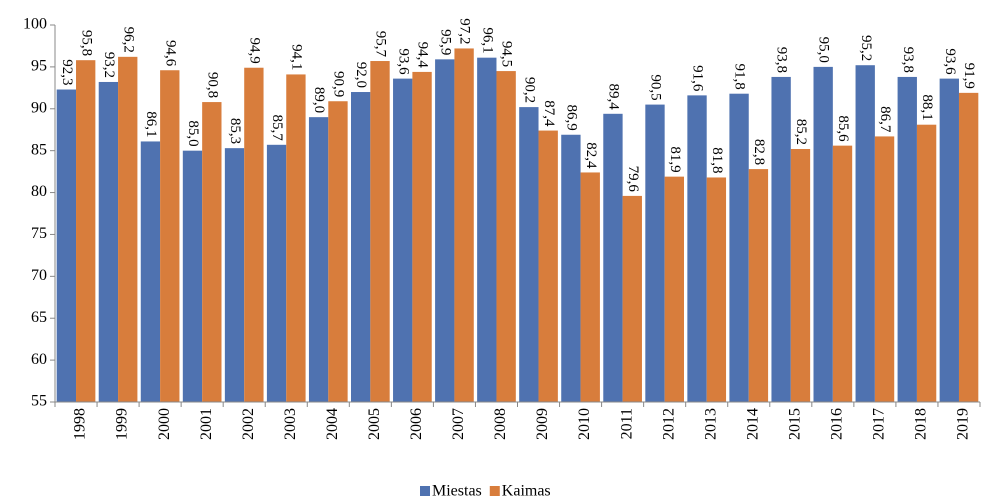 This screenshot has width=985, height=503. I want to click on value-label: 93,2, so click(109, 65).